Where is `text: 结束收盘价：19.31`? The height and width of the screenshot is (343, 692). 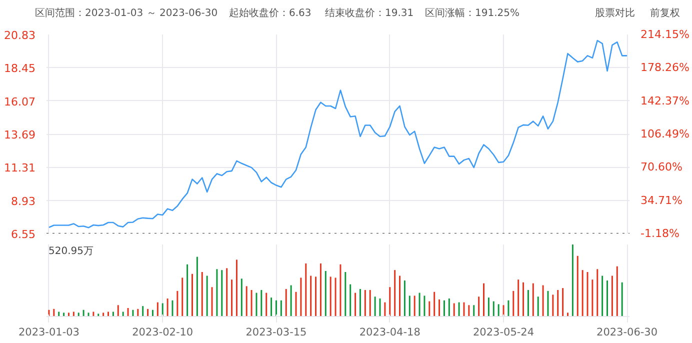
text: 结束收盘价：19.31 is located at coordinates (369, 14).